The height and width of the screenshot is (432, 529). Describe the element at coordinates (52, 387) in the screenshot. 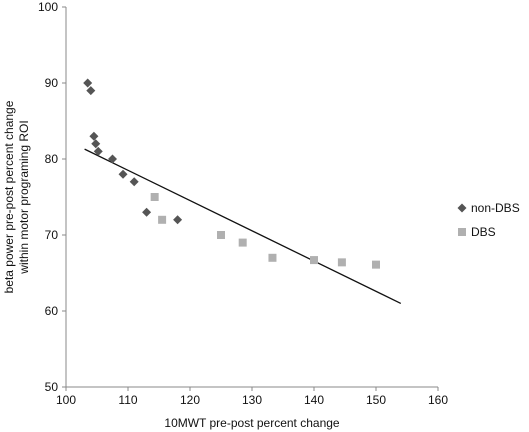

I see `y-tick-label: 50` at that location.